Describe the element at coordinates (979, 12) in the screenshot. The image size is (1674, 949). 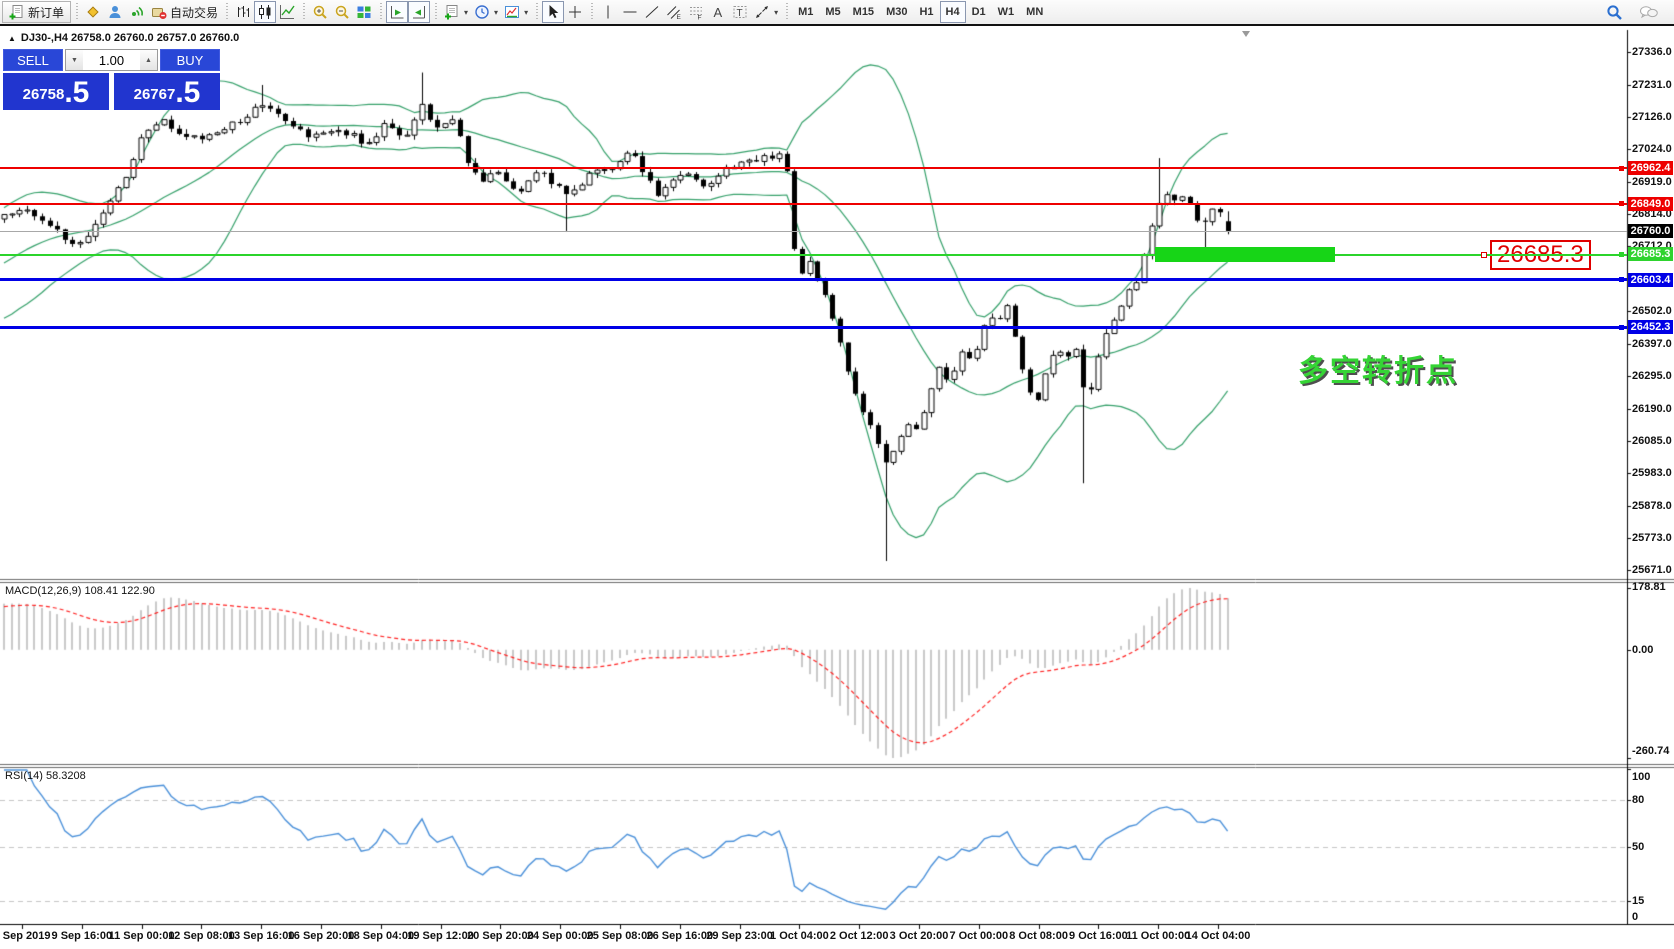
I see `timeframe-button-d1: D1` at that location.